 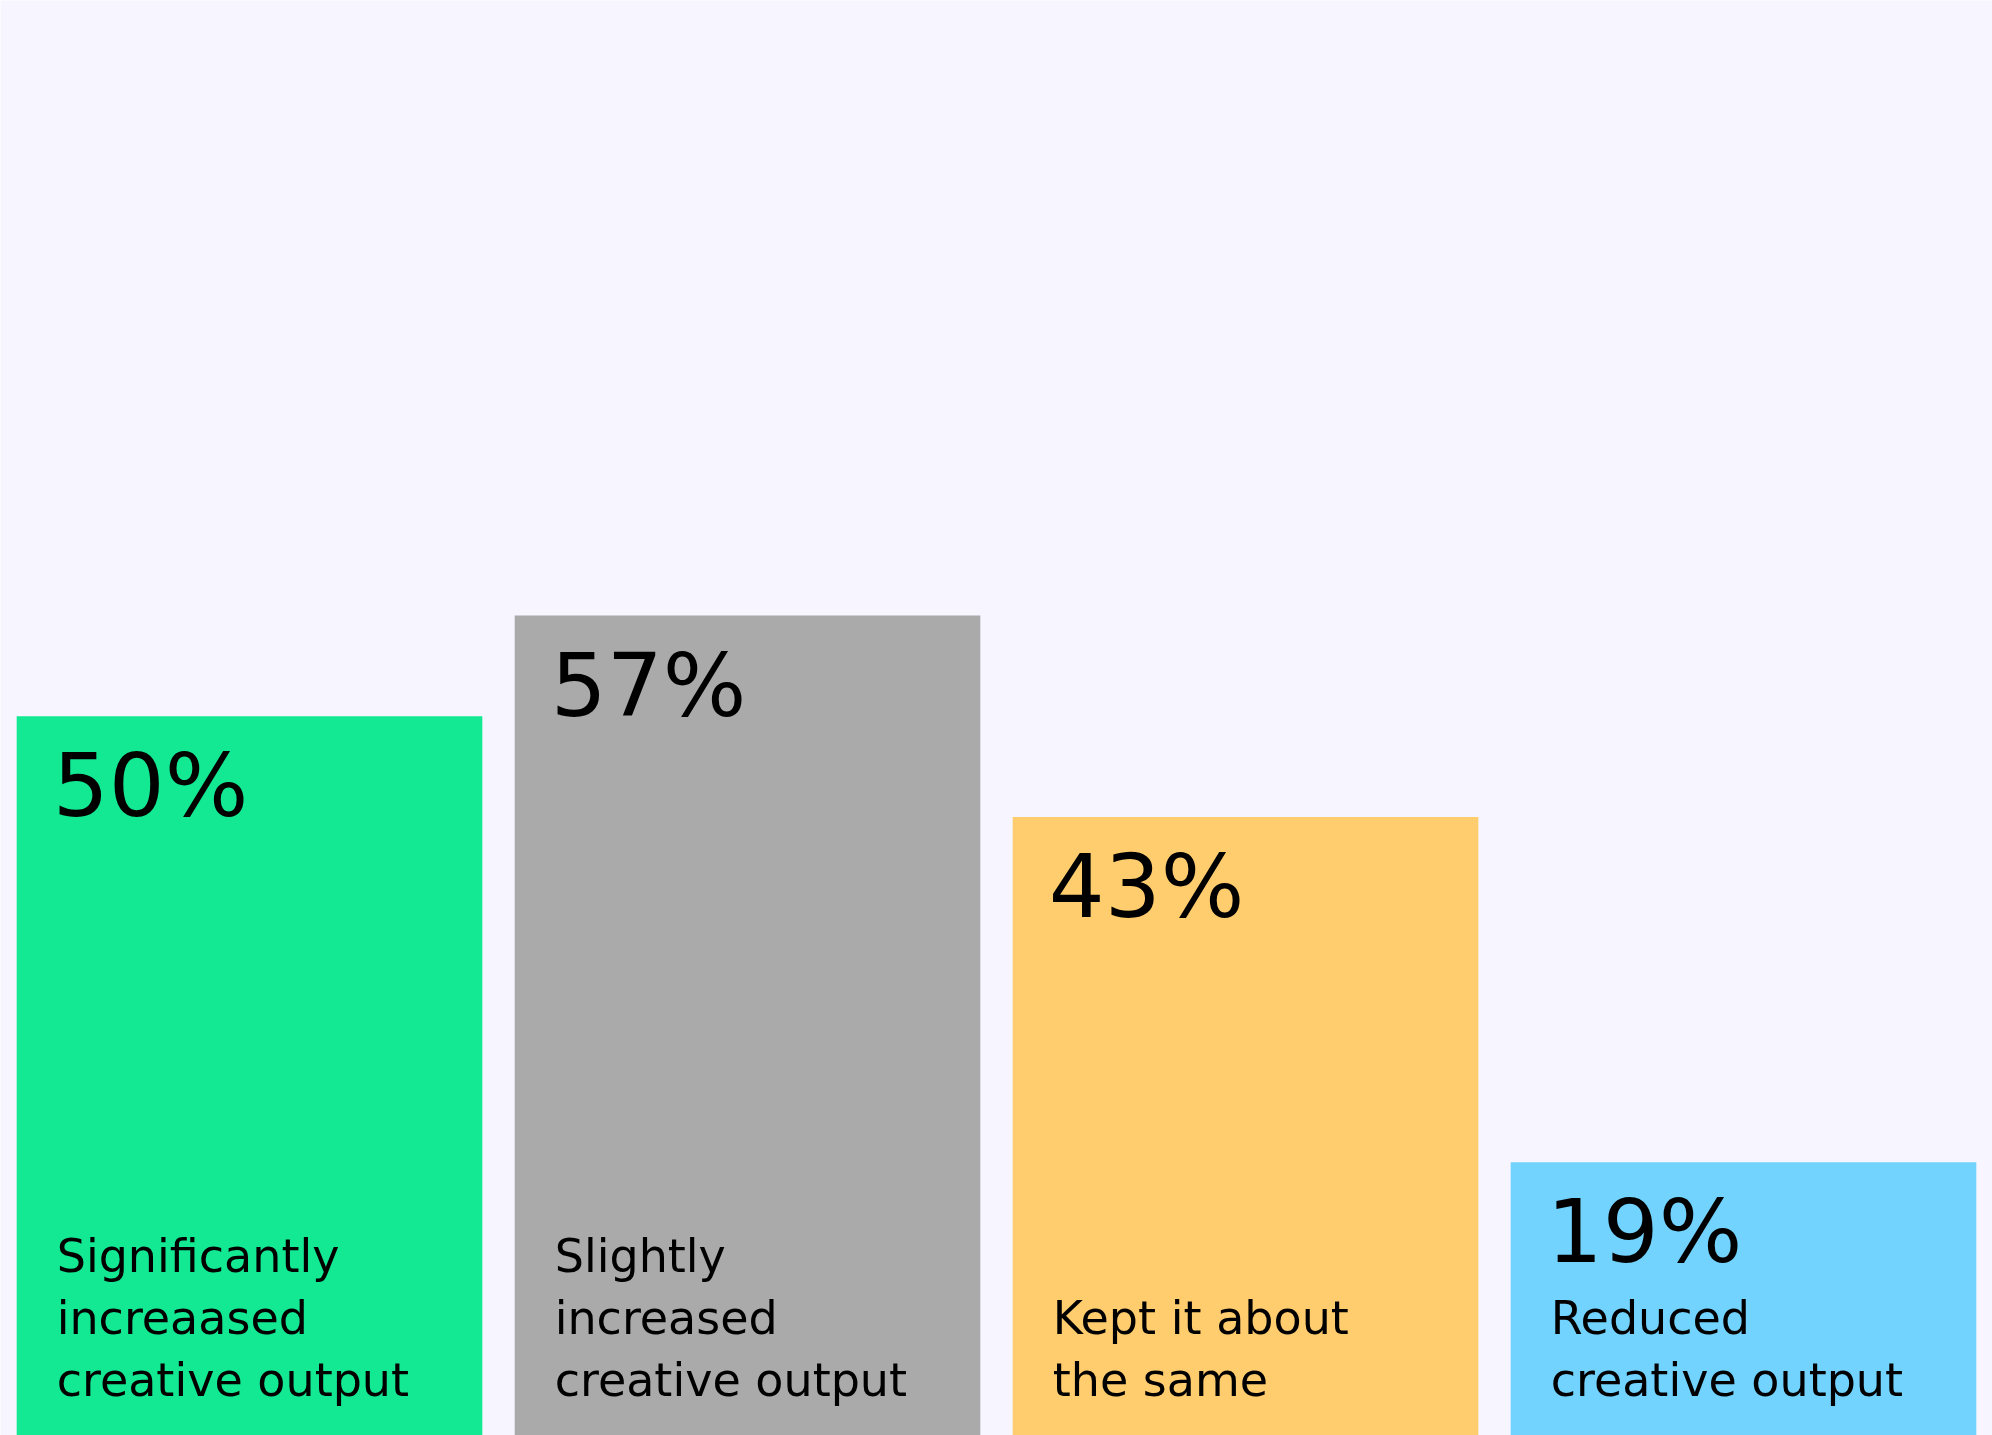 What do you see at coordinates (1200, 1349) in the screenshot?
I see `x-tick-label: Kept it about the same` at bounding box center [1200, 1349].